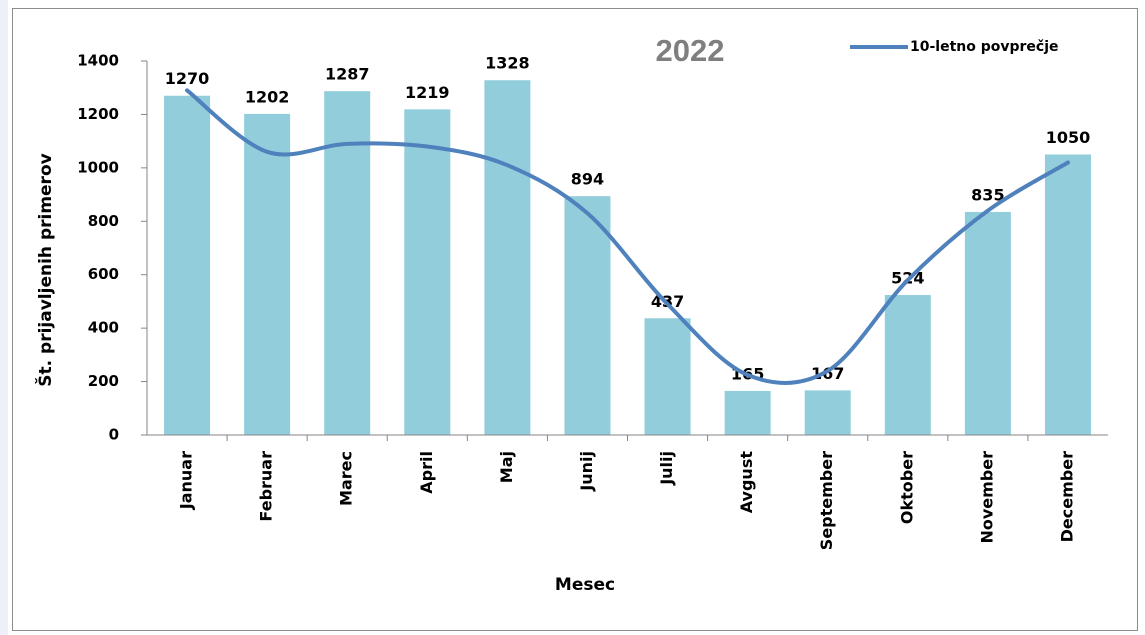 The image size is (1145, 635). Describe the element at coordinates (507, 63) in the screenshot. I see `data-label: 1328` at that location.